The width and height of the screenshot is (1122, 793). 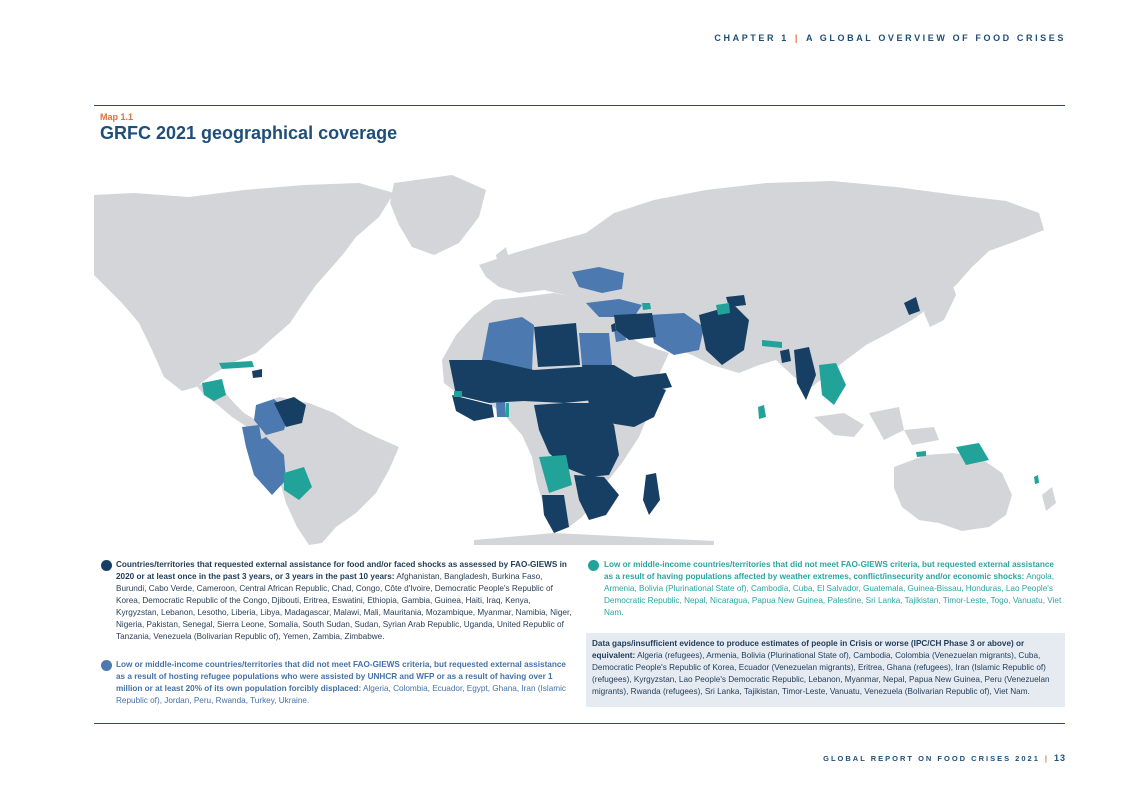 What do you see at coordinates (935, 38) in the screenshot?
I see `chapter-subtitle: A GLOBAL OVERVIEW OF FOOD CRISES` at bounding box center [935, 38].